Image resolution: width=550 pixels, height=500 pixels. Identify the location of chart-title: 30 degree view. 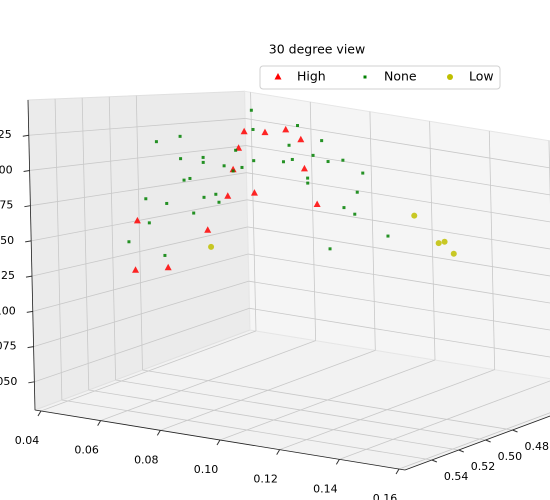
(317, 49).